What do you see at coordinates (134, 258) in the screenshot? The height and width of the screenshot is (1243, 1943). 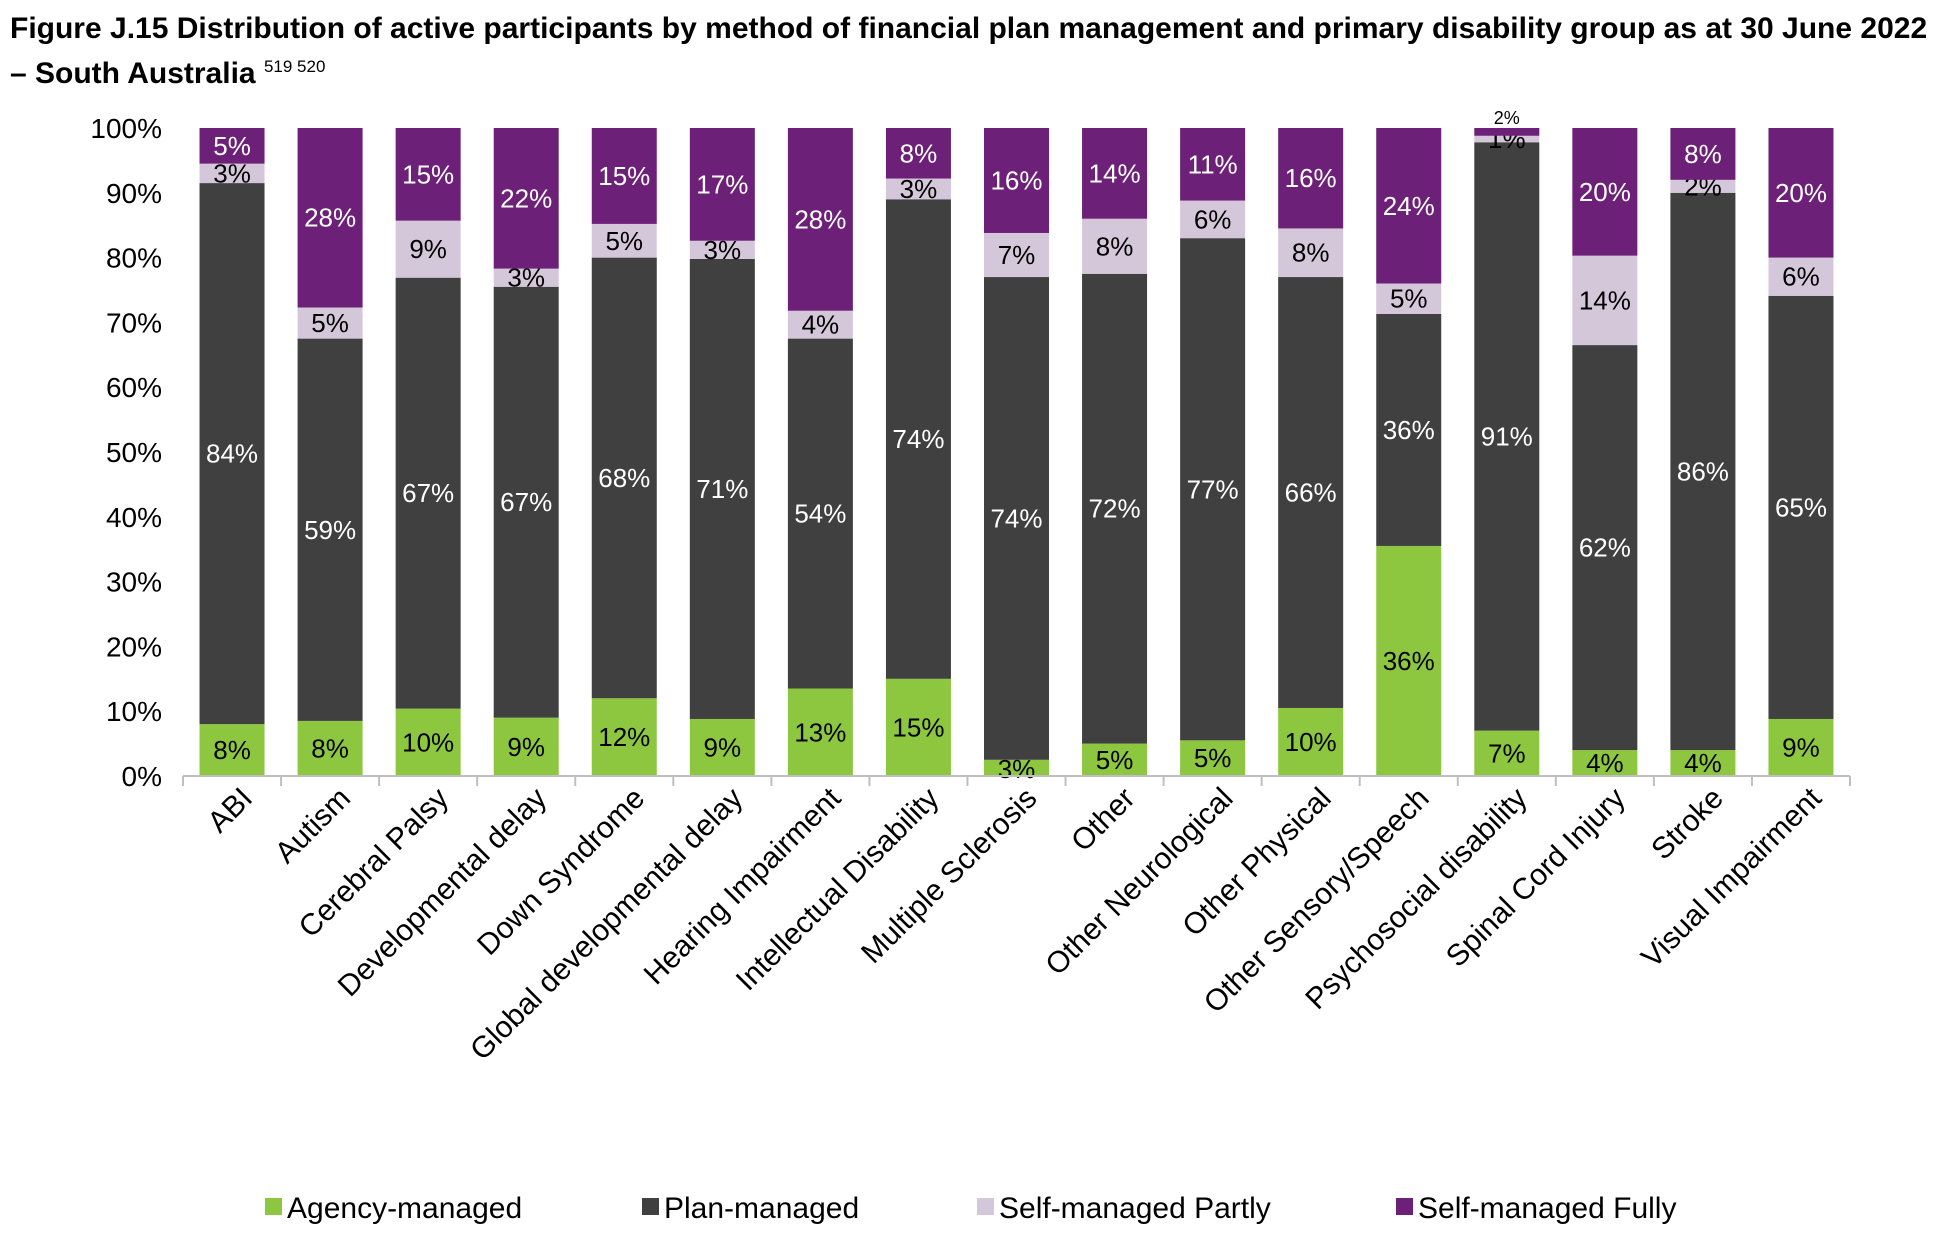 I see `y-tick-label: 80%` at bounding box center [134, 258].